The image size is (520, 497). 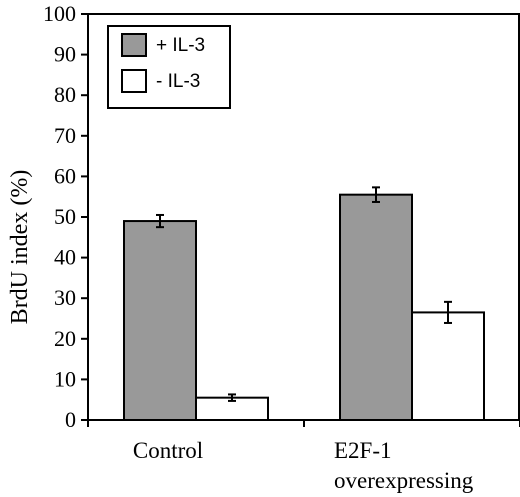 I want to click on y-tick-label: 20, so click(x=65, y=338).